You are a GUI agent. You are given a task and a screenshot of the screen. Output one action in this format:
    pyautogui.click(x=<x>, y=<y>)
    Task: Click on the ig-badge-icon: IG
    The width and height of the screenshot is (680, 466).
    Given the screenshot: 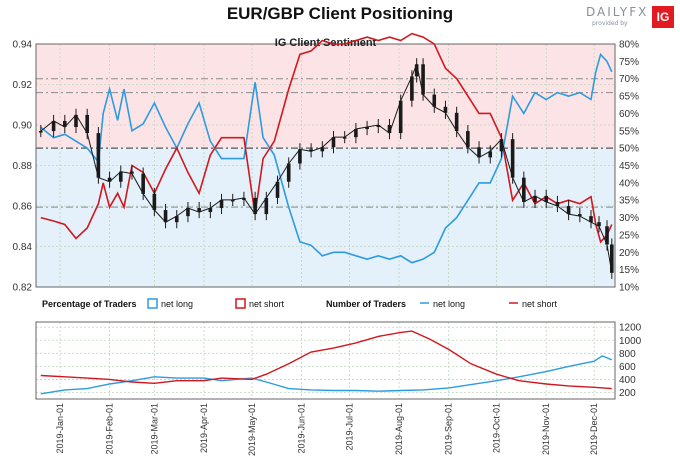 What is the action you would take?
    pyautogui.click(x=663, y=17)
    